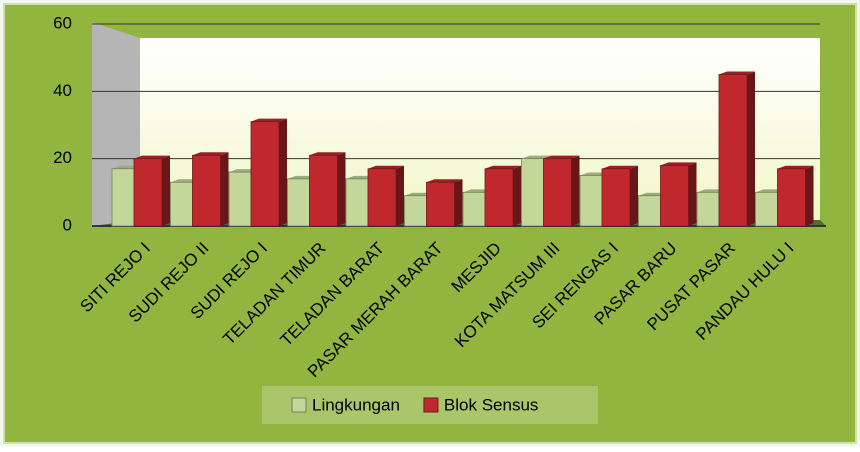 This screenshot has height=452, width=860. I want to click on legend-label: Blok Sensus, so click(491, 404).